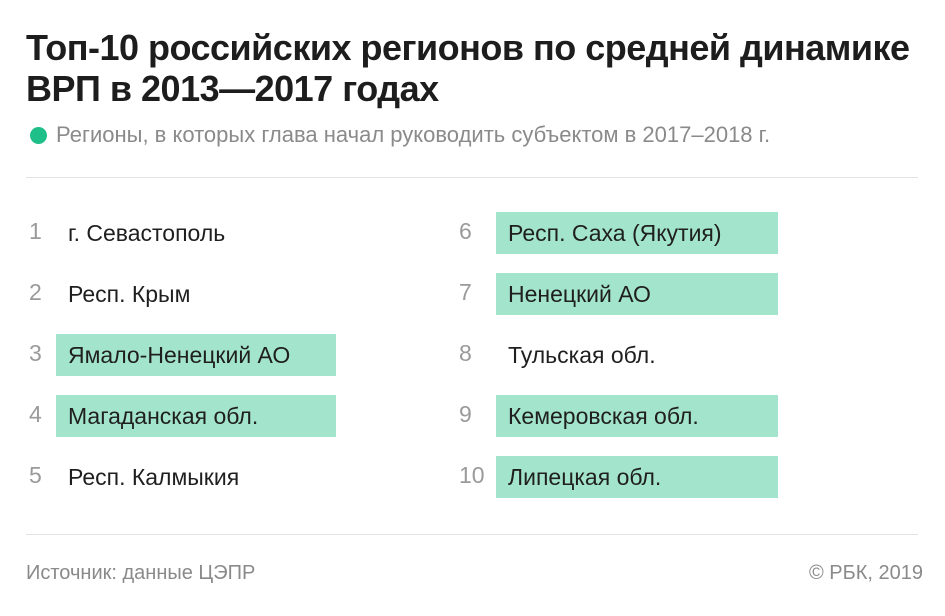  I want to click on rank-number: 5, so click(35, 475).